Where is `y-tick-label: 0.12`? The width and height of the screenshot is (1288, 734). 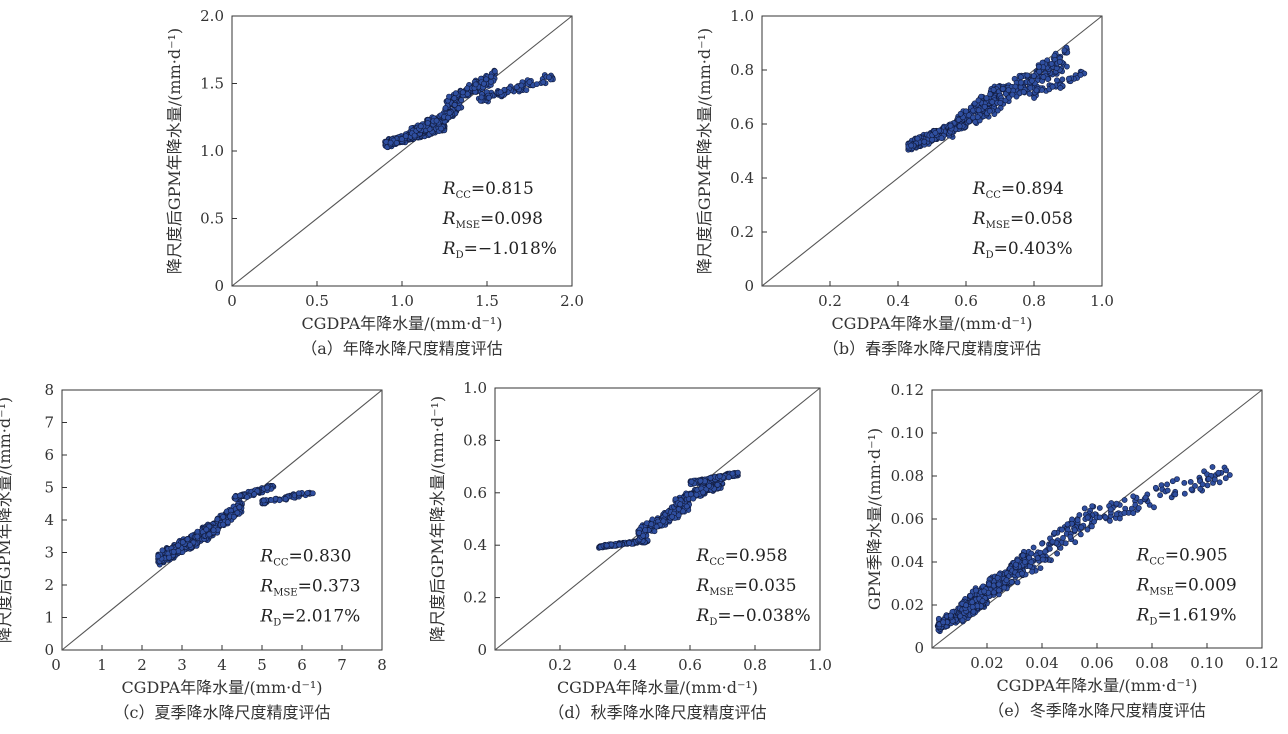
y-tick-label: 0.12 is located at coordinates (907, 390).